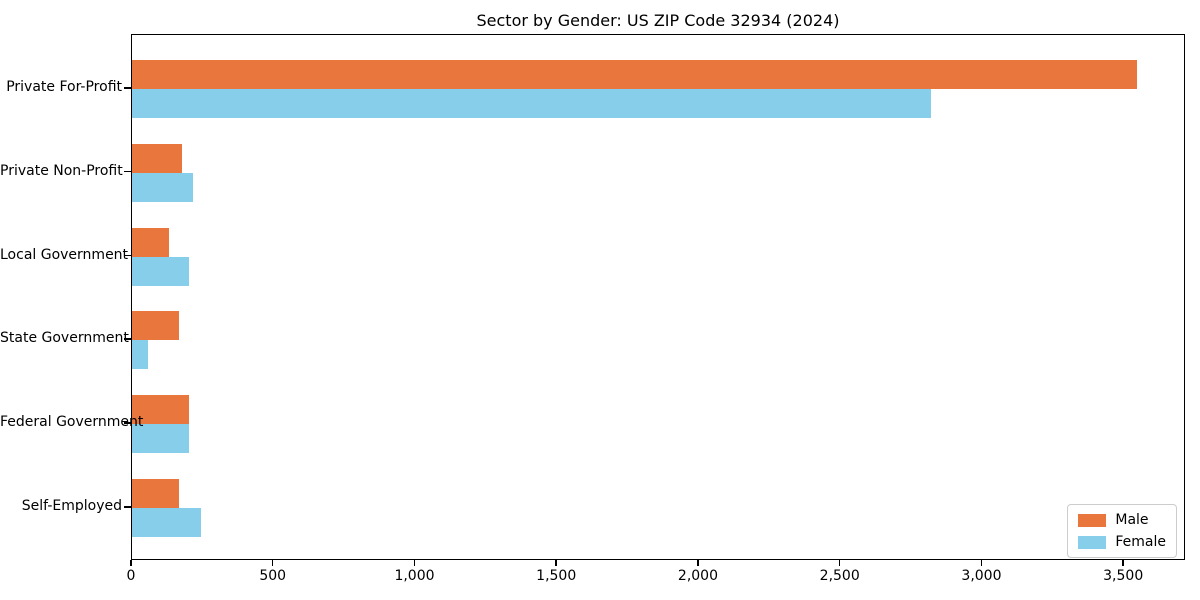 This screenshot has width=1200, height=600. I want to click on legend-label: Female, so click(1140, 542).